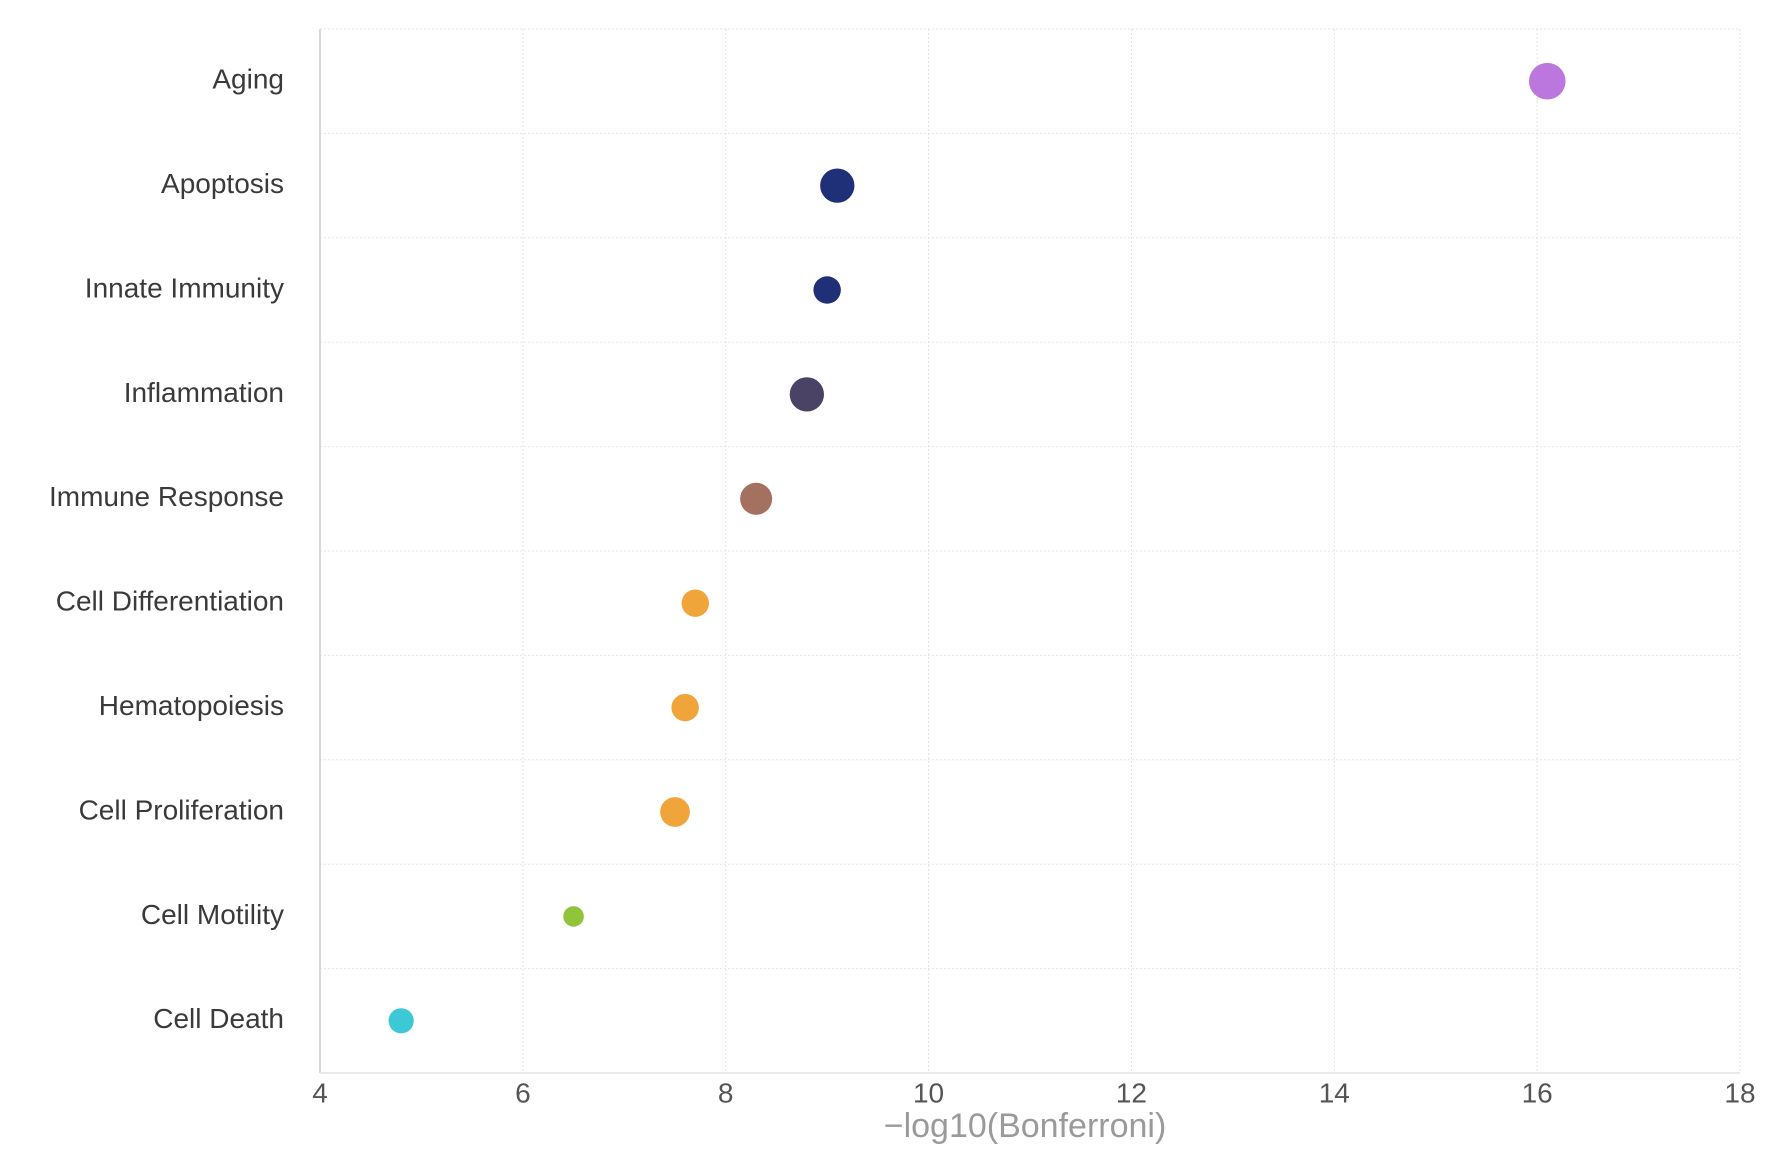 This screenshot has height=1164, width=1785. Describe the element at coordinates (218, 1018) in the screenshot. I see `y-tick-label: Cell Death` at that location.